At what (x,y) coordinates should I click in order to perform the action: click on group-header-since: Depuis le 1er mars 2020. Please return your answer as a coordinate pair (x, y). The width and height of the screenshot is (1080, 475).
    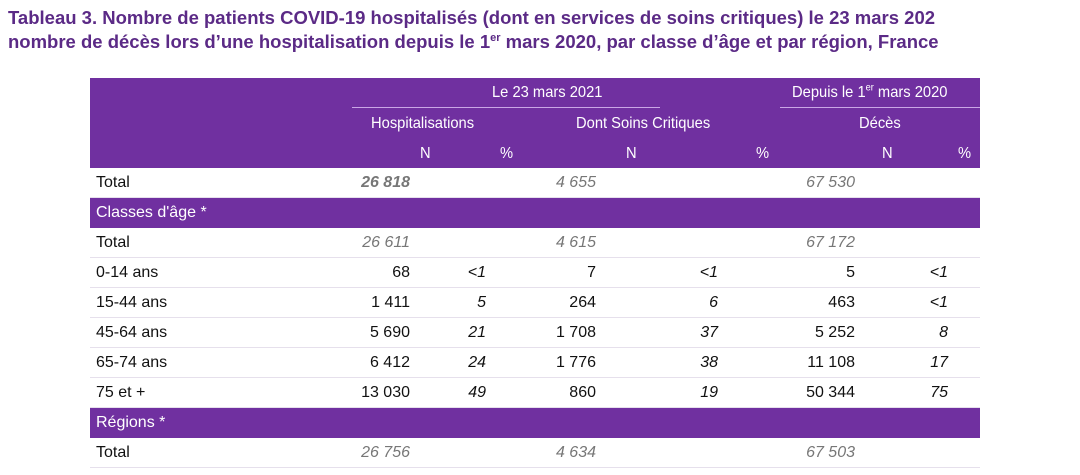
    Looking at the image, I should click on (870, 92).